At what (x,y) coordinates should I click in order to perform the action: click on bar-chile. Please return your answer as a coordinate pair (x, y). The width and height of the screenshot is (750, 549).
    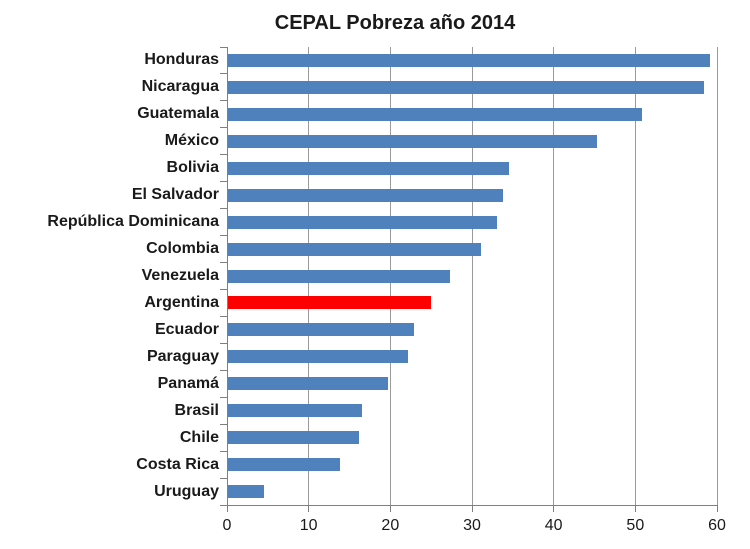
    Looking at the image, I should click on (293, 438).